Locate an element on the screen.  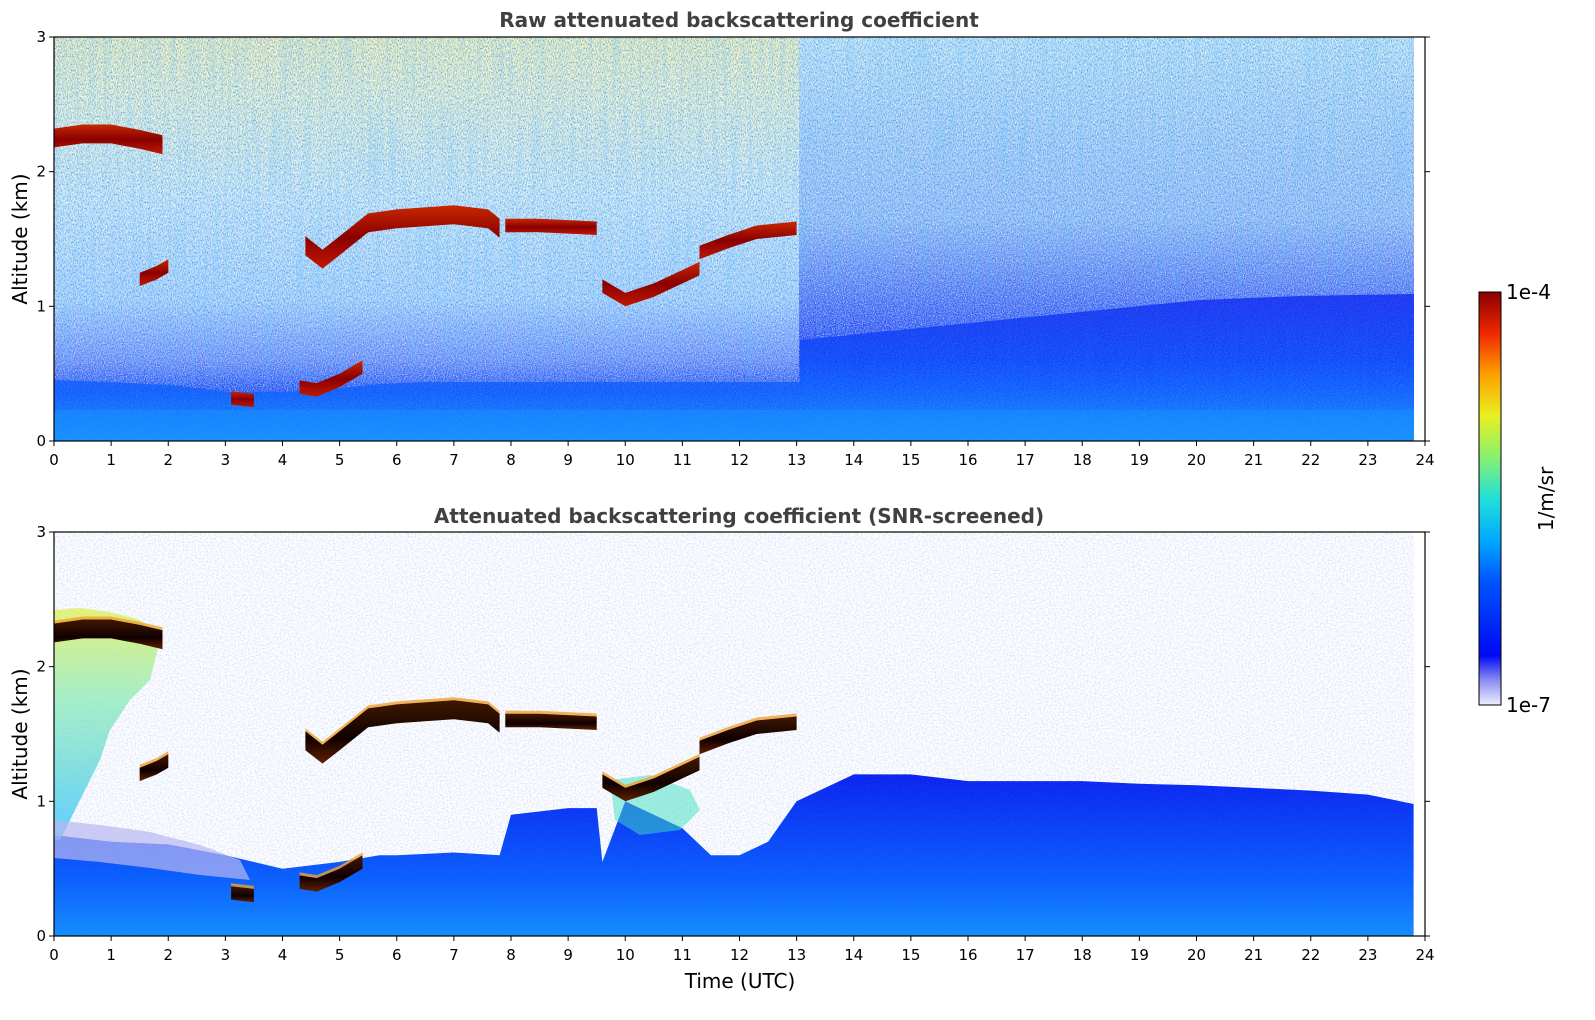
screened-x-tick-label: 9 is located at coordinates (568, 955).